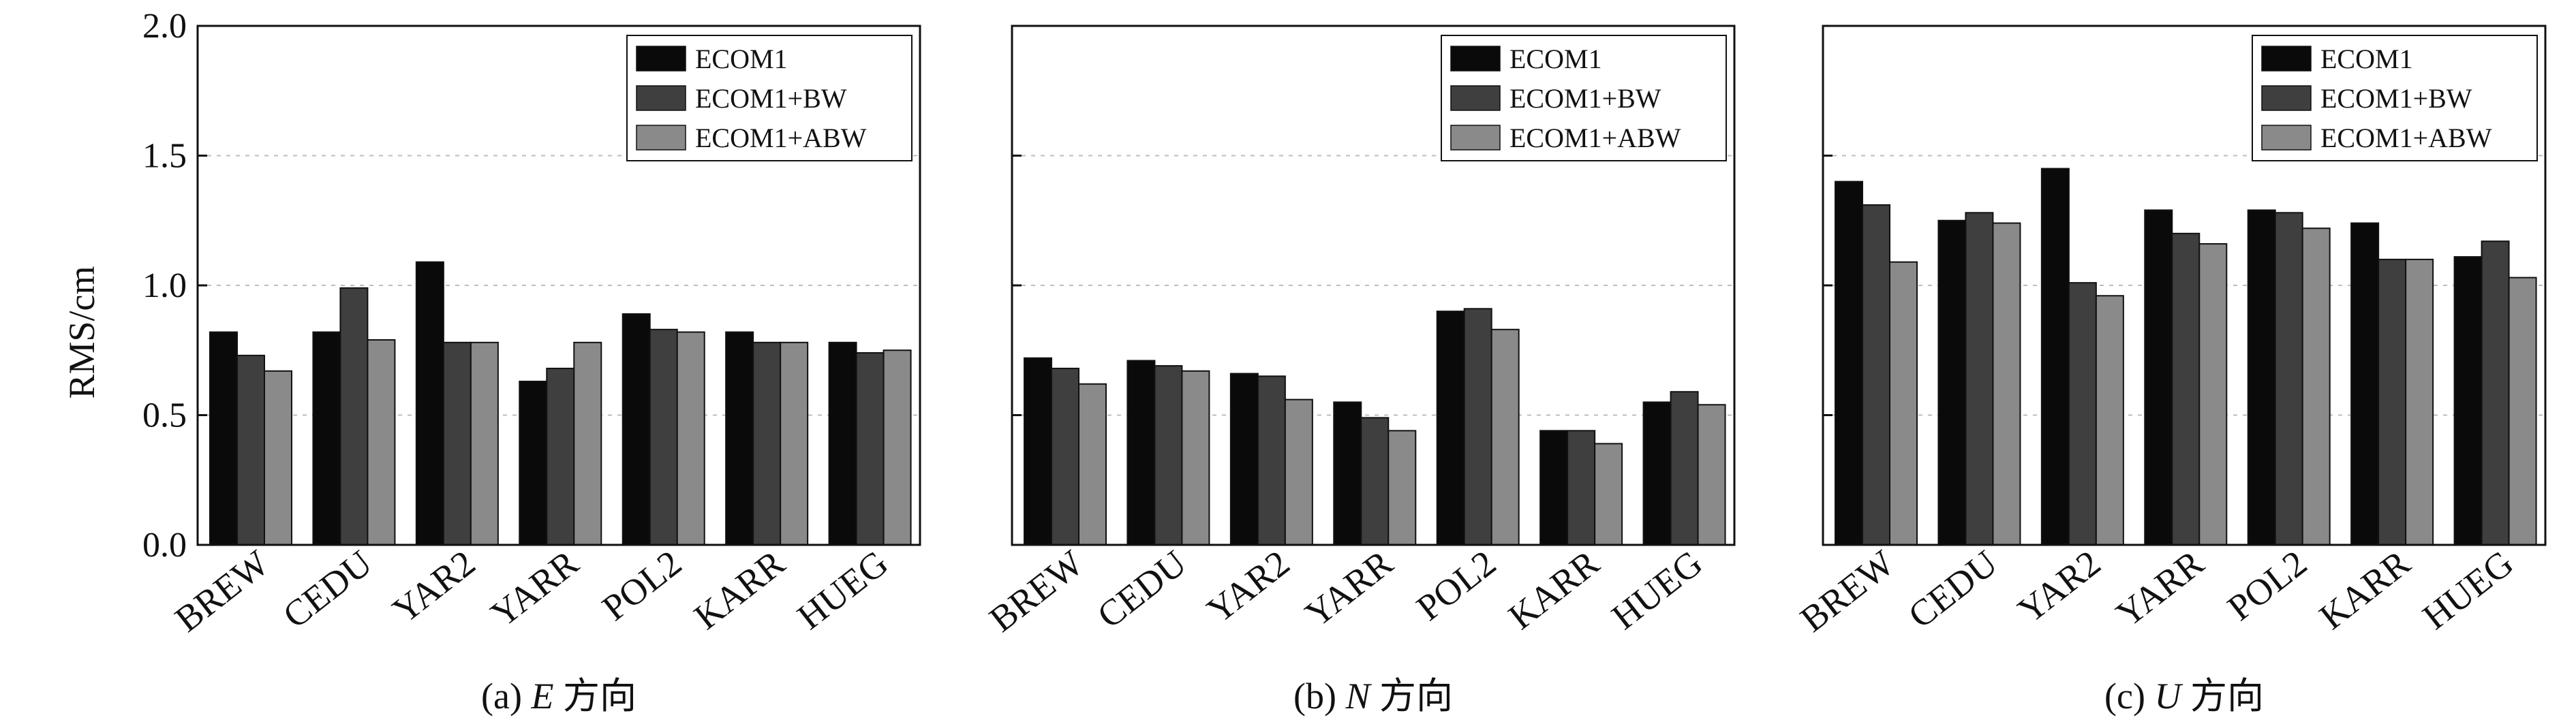  I want to click on y-tick-label: 1.0, so click(164, 285).